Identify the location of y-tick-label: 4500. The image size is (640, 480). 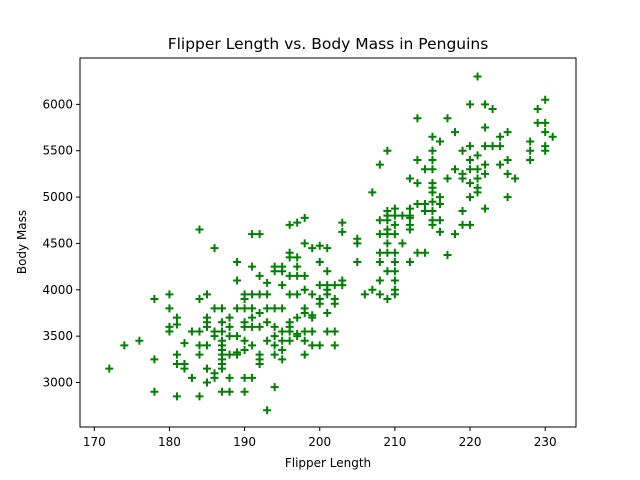
(57, 243).